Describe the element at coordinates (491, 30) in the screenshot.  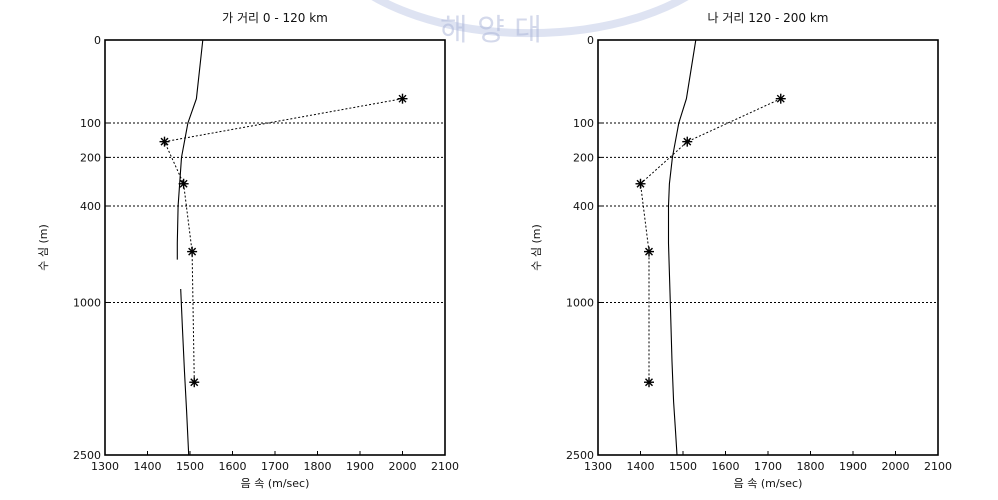
I see `watermark-text: 해 양 대` at that location.